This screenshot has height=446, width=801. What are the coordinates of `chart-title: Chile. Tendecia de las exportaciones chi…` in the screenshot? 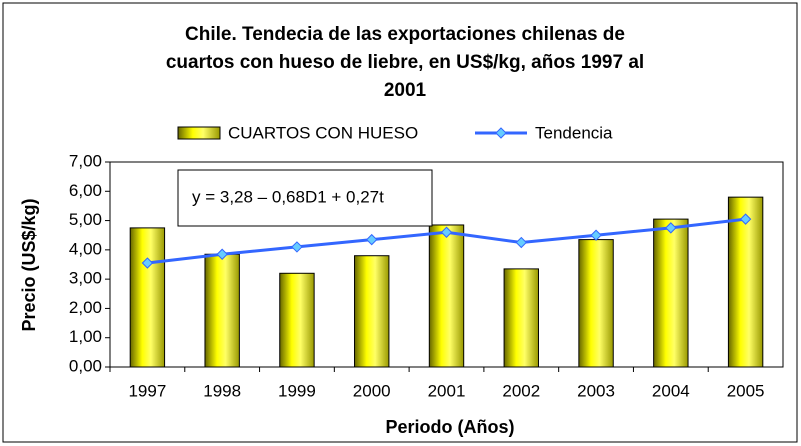 It's located at (405, 34).